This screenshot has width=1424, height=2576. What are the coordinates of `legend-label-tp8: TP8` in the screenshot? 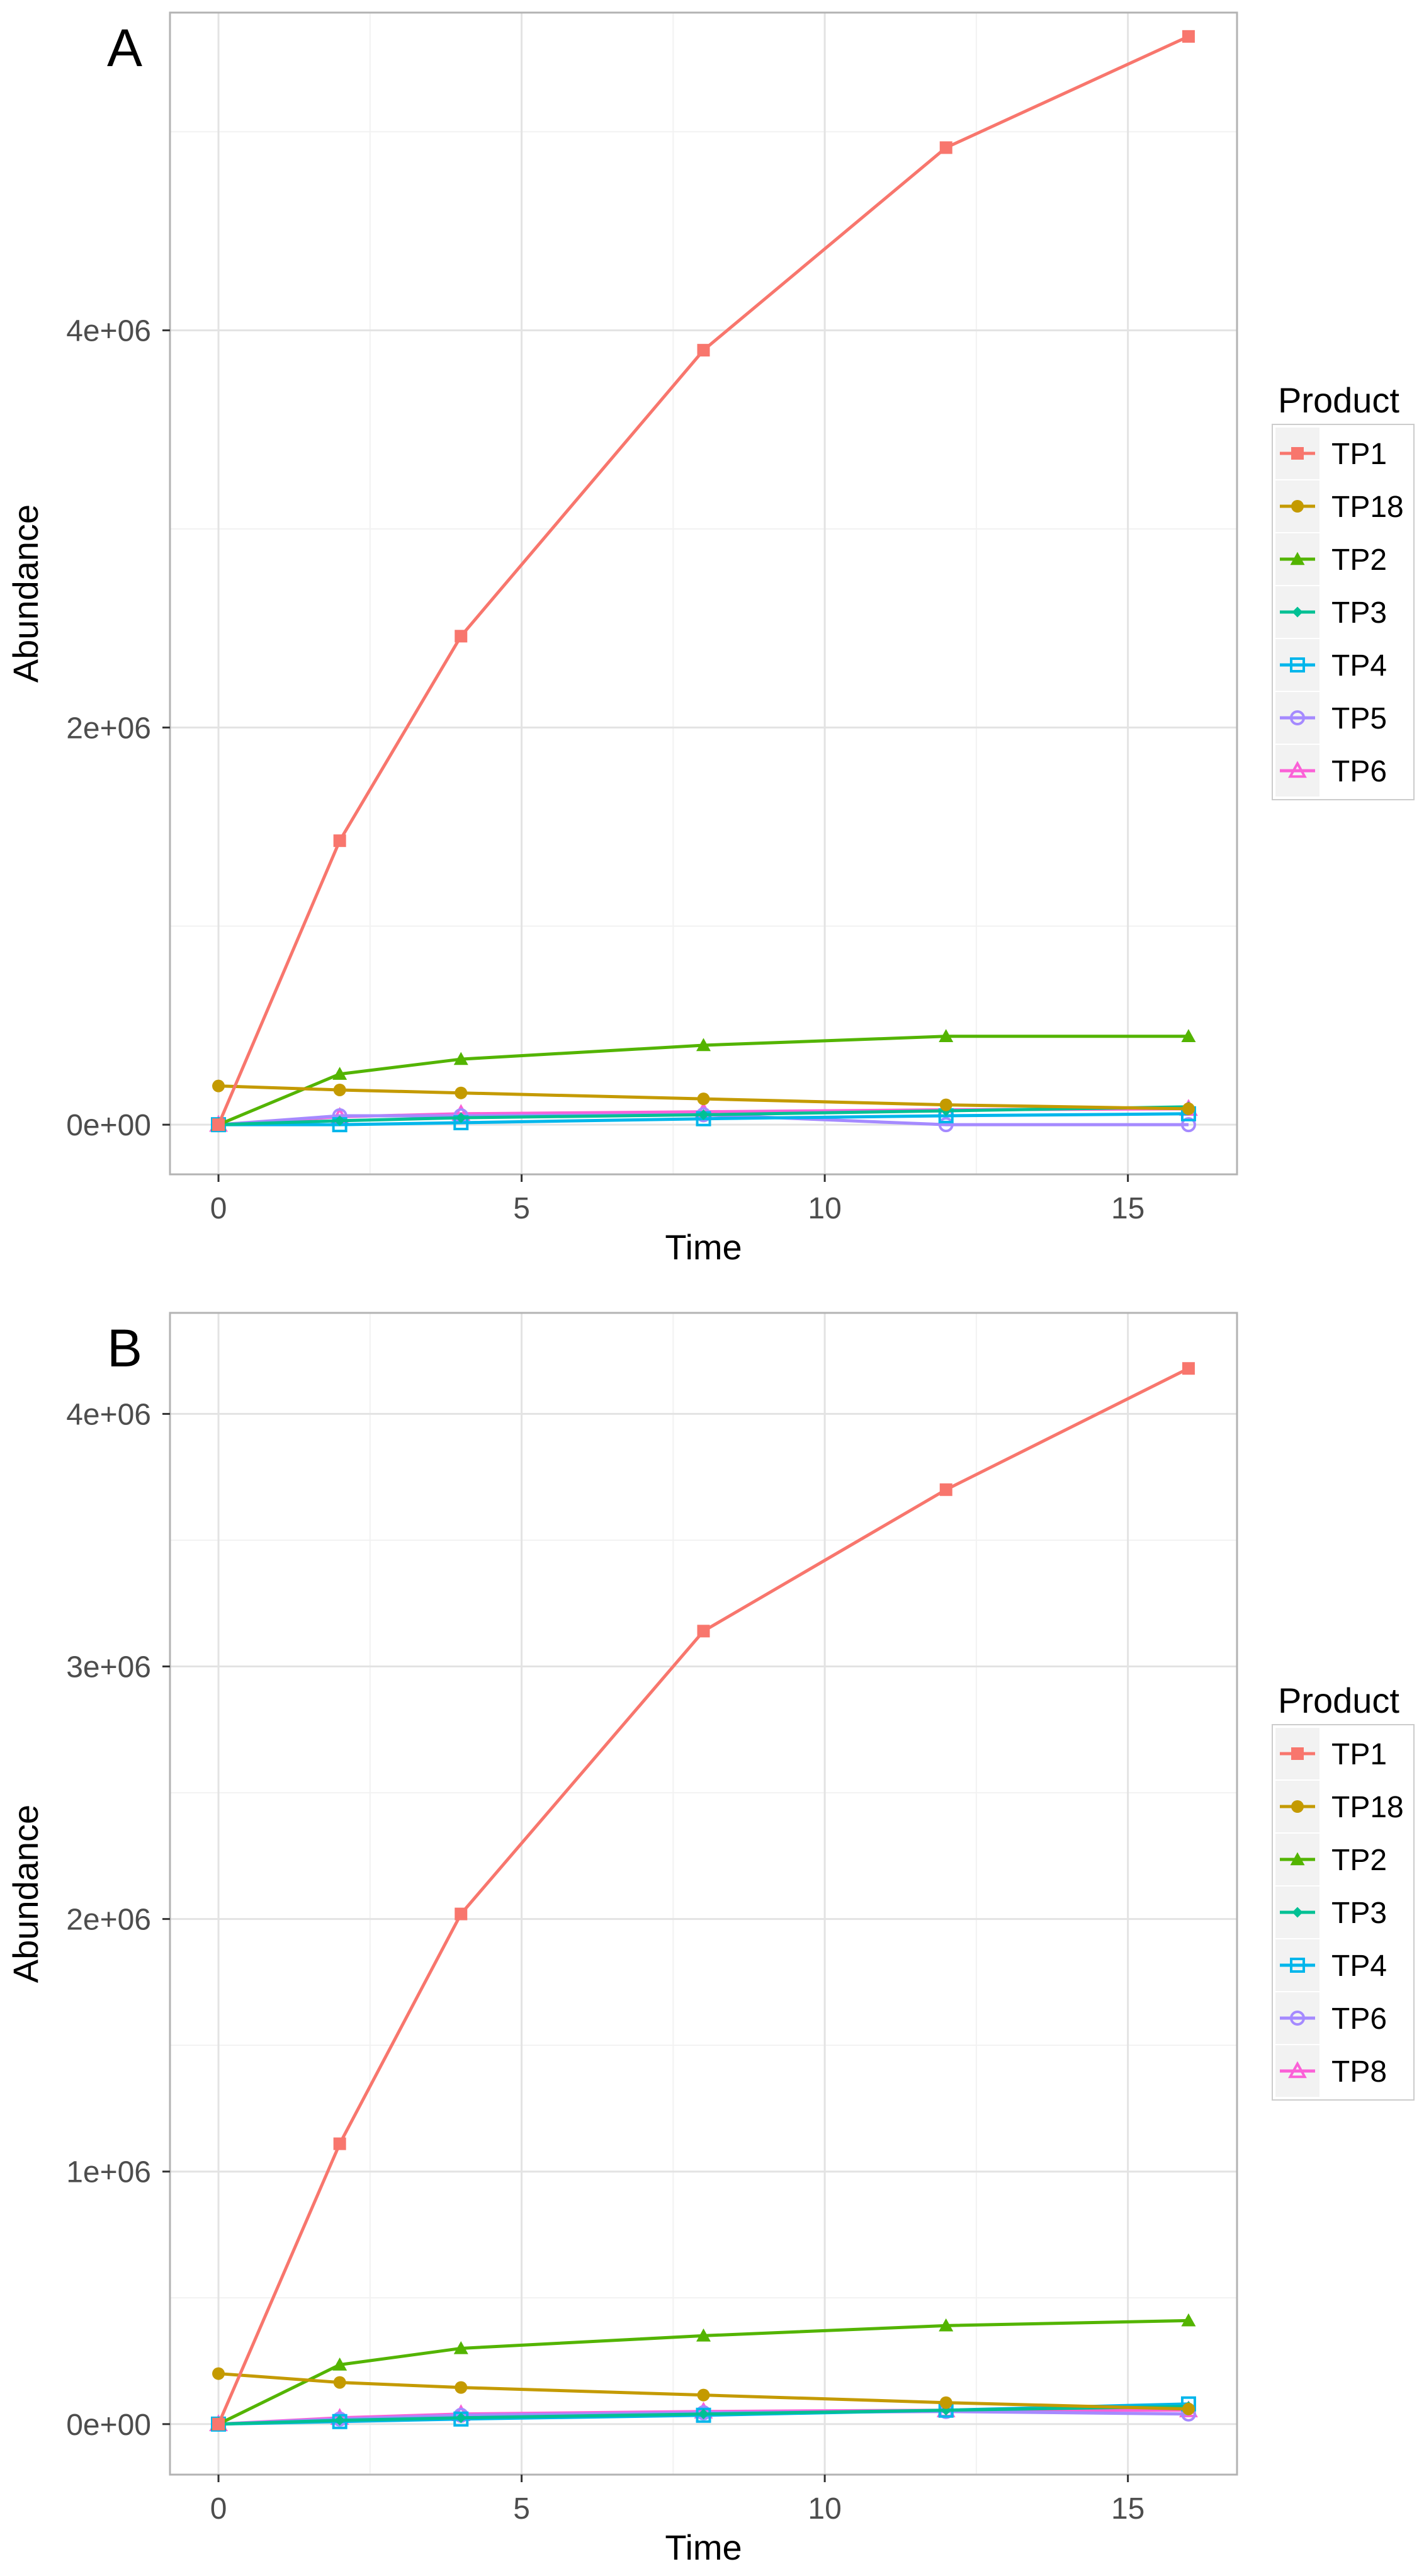 It's located at (1359, 2072).